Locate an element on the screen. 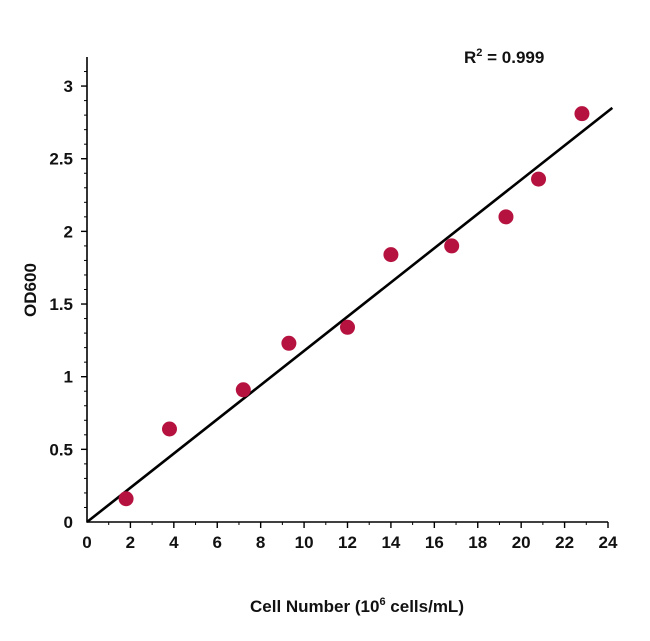 This screenshot has width=650, height=641. y-axis-ticks: 0 0.5 1 1.5 2 2.5 3 is located at coordinates (68, 301).